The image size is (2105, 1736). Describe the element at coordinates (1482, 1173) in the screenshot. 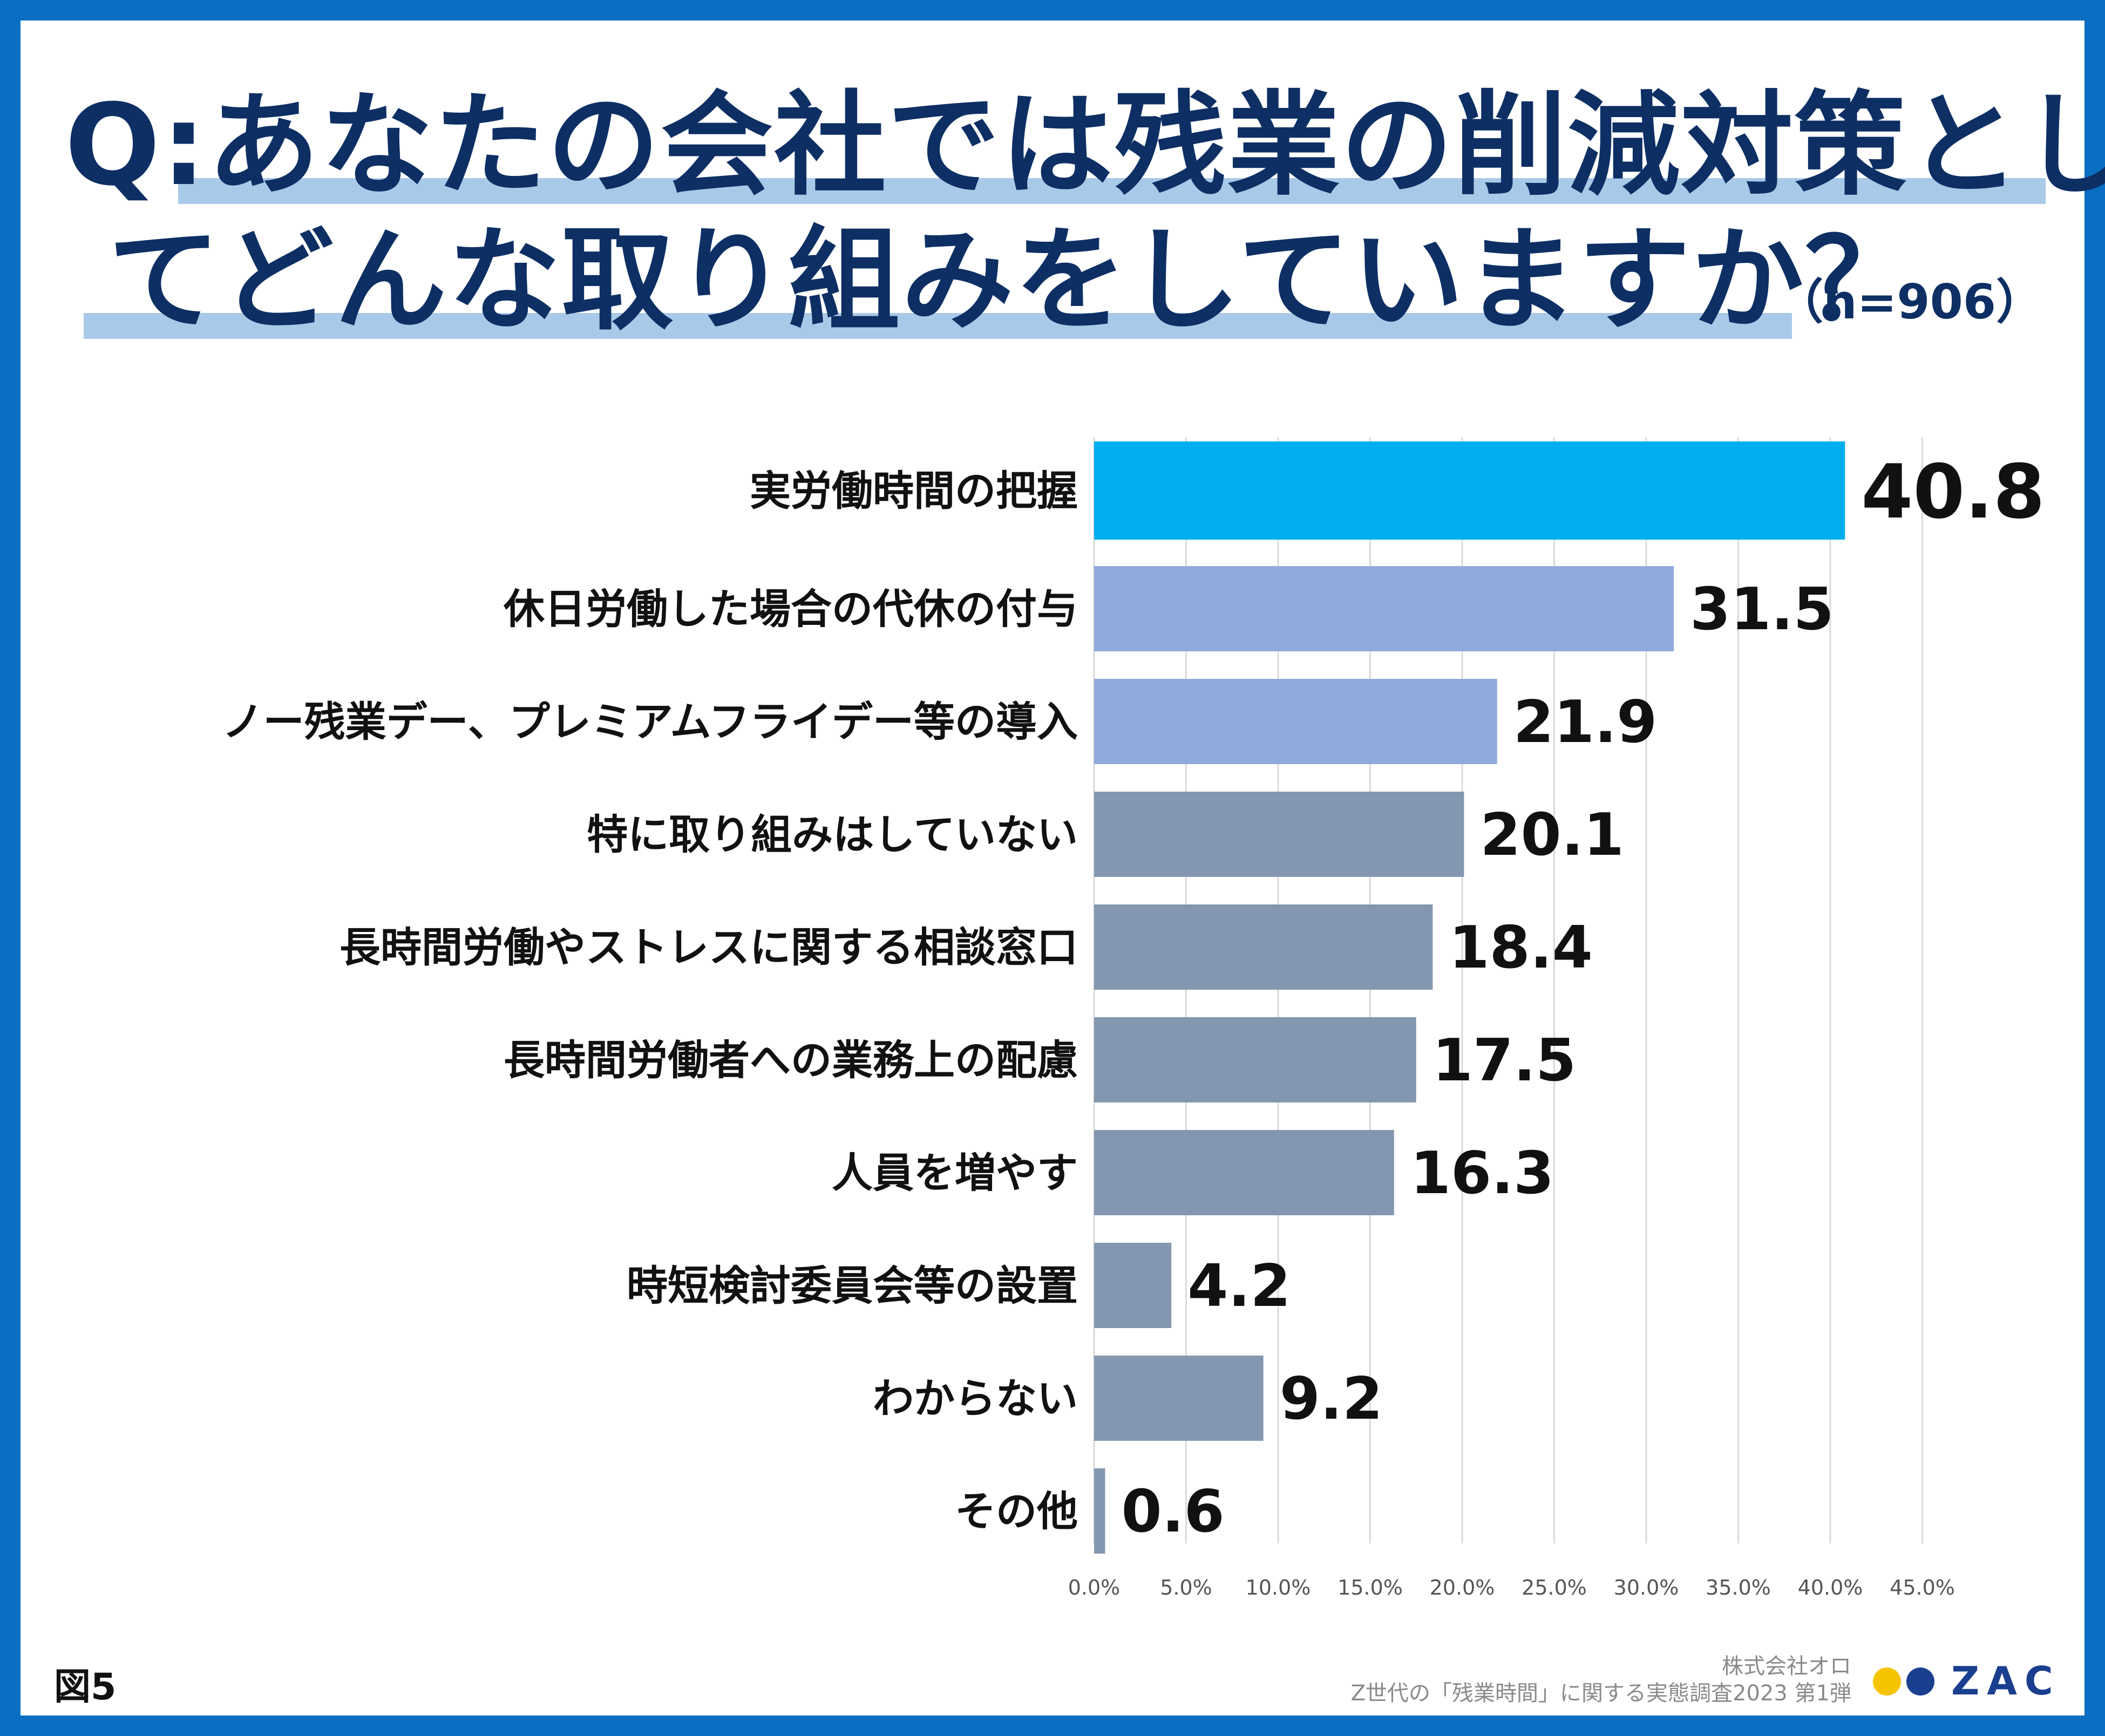

I see `data-label: 16.3` at that location.